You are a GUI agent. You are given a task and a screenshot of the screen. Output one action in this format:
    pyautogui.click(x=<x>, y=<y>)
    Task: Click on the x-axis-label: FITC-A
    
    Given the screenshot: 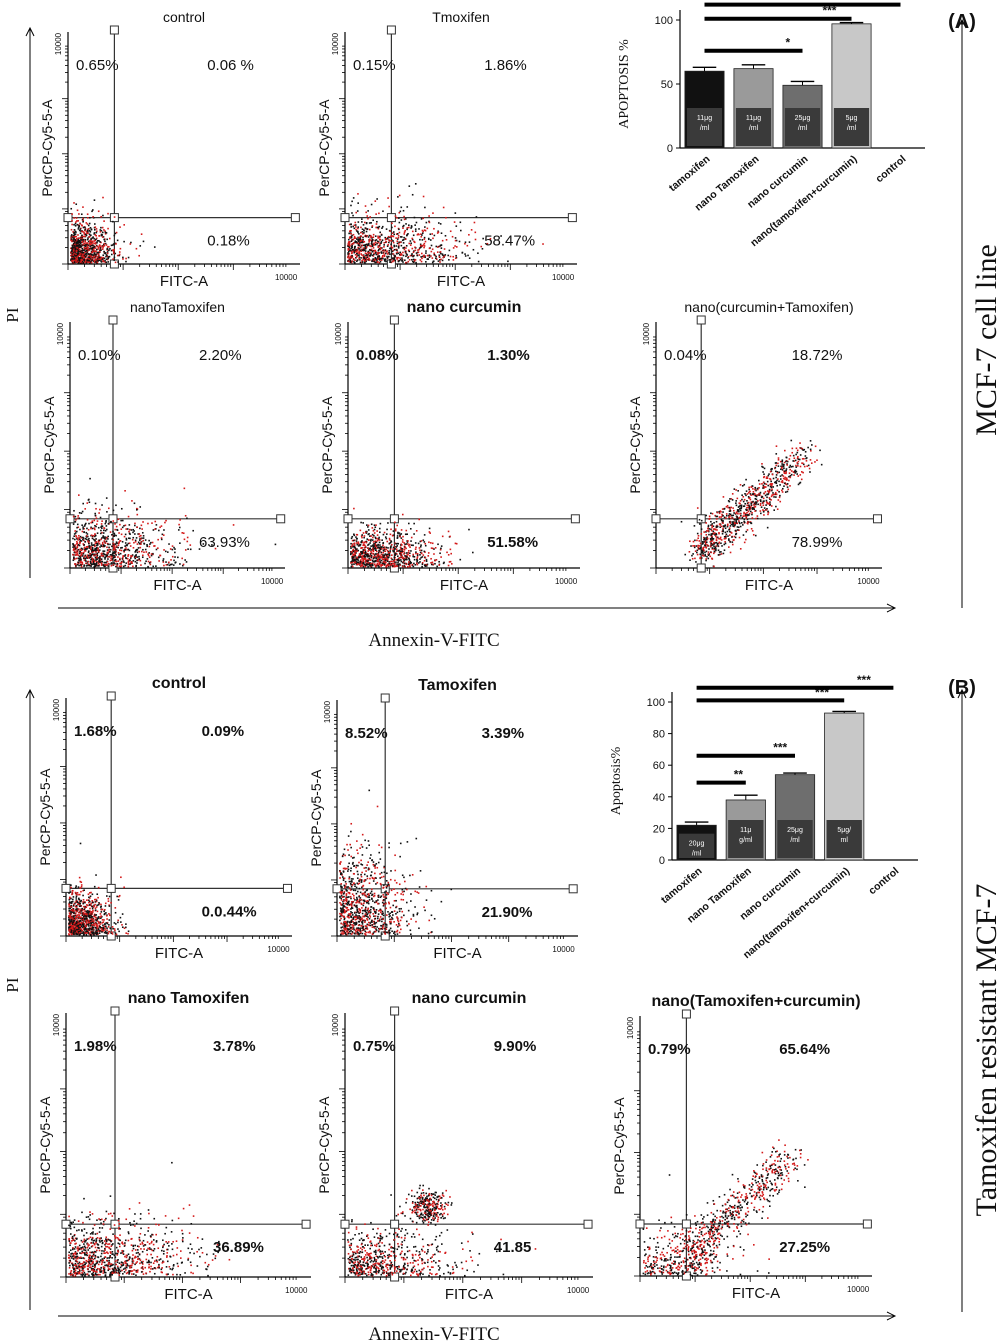 What is the action you would take?
    pyautogui.click(x=461, y=281)
    